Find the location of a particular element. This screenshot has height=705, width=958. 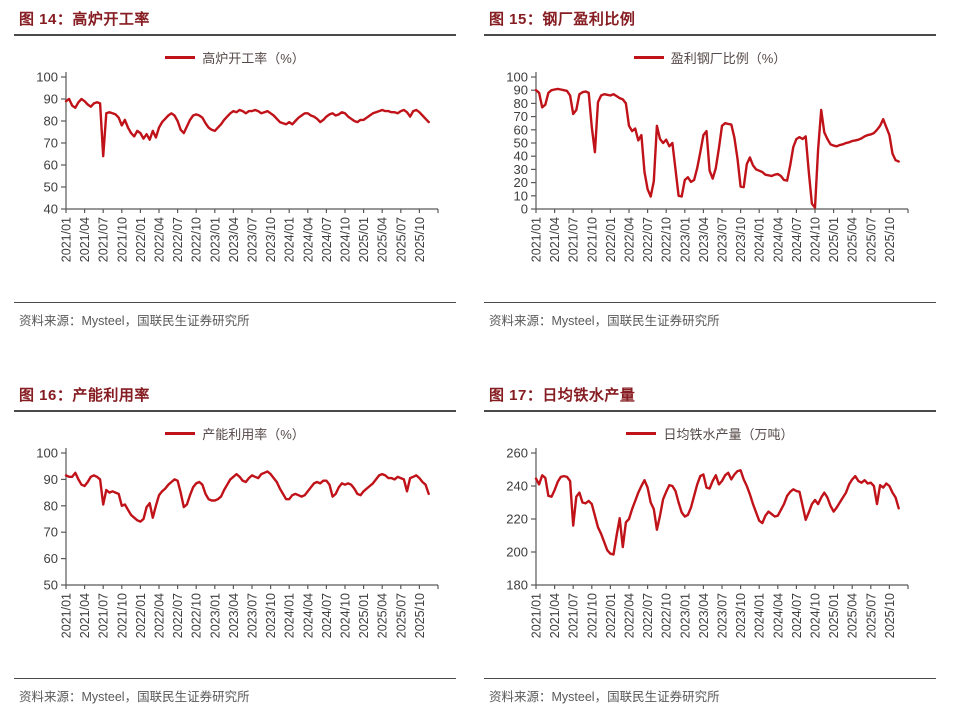

y-tick-label: 10 is located at coordinates (521, 195).